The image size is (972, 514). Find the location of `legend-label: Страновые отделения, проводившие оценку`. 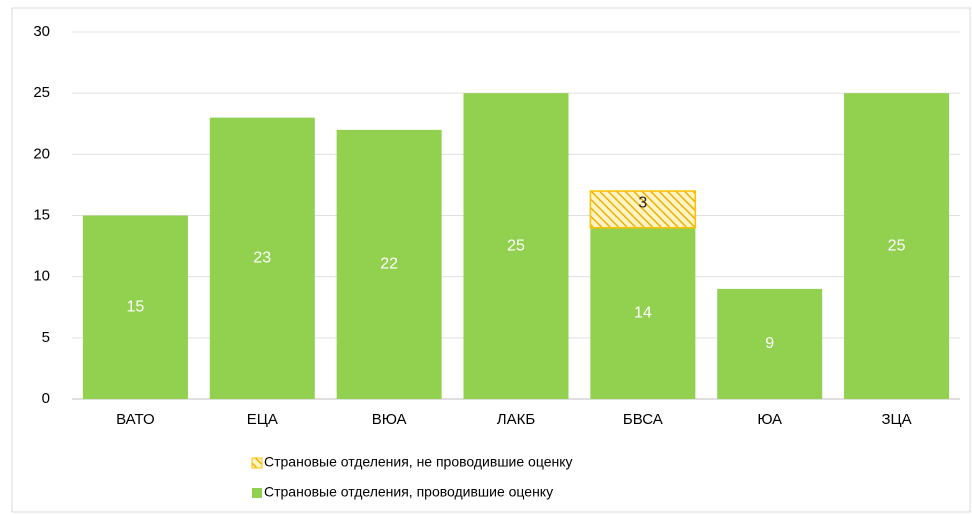

legend-label: Страновые отделения, проводившие оценку is located at coordinates (408, 492).